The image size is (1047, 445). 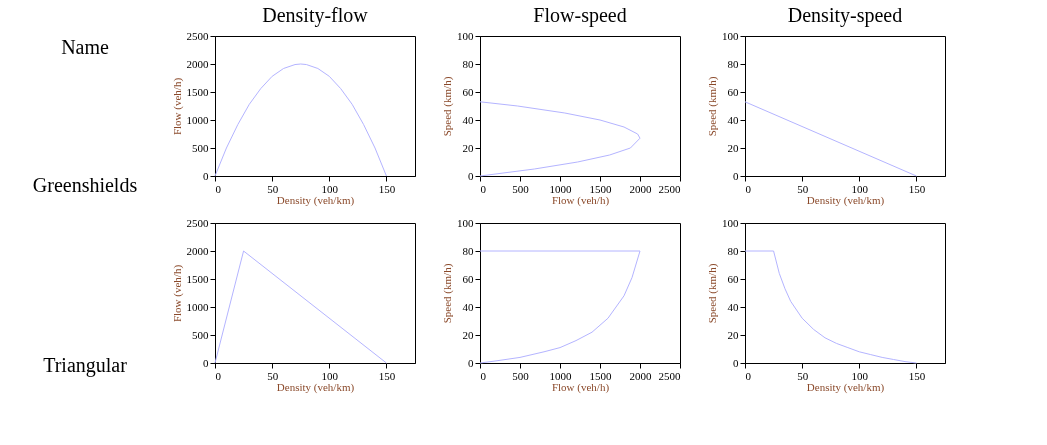 I want to click on chart-title: Flow-speed, so click(x=580, y=15).